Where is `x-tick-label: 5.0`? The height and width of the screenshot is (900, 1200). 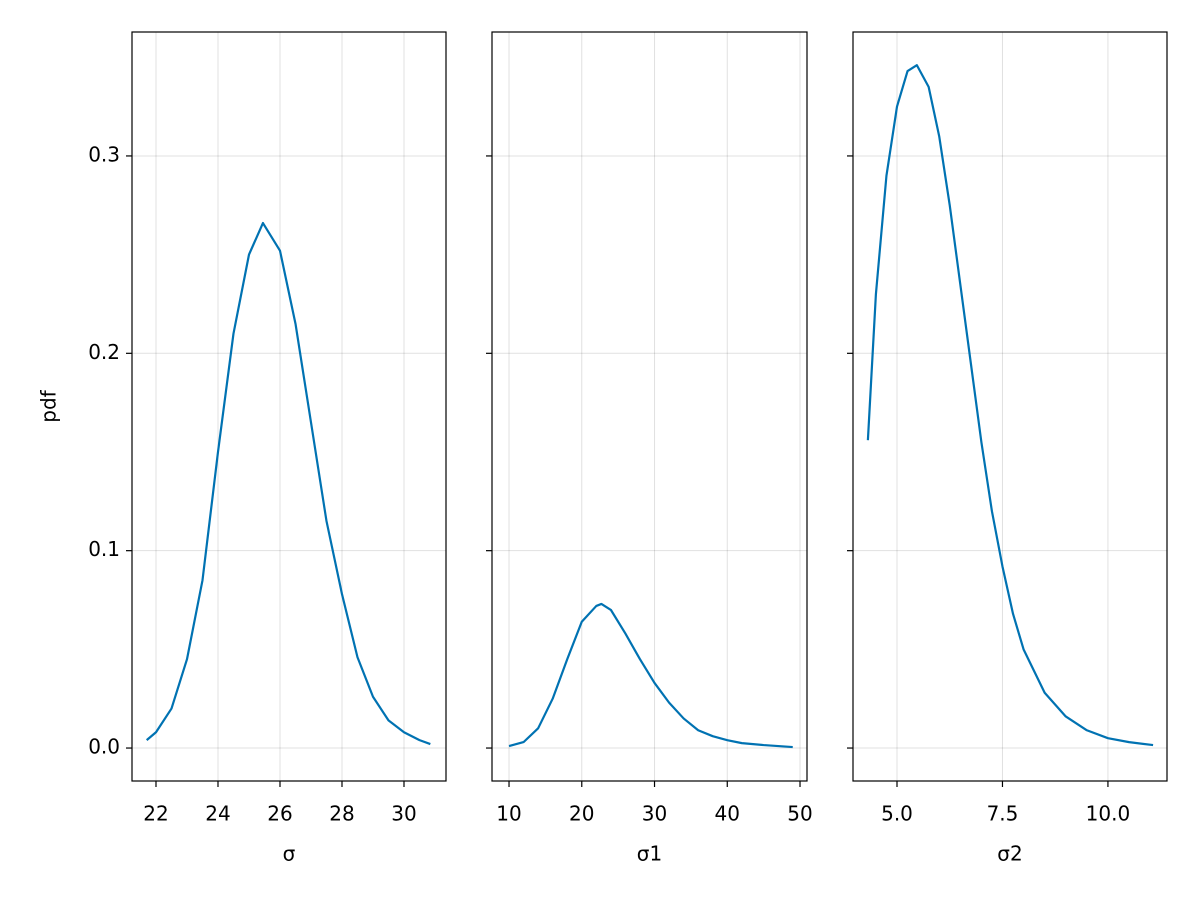 x-tick-label: 5.0 is located at coordinates (897, 814).